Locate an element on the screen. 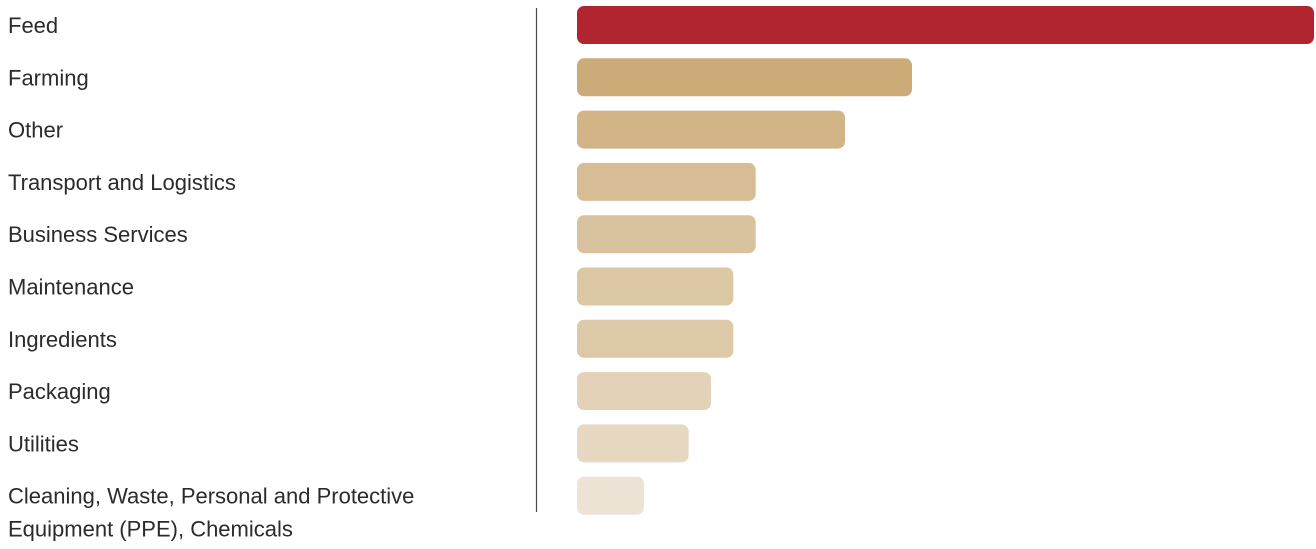  category-label-line: Business Services is located at coordinates (98, 234).